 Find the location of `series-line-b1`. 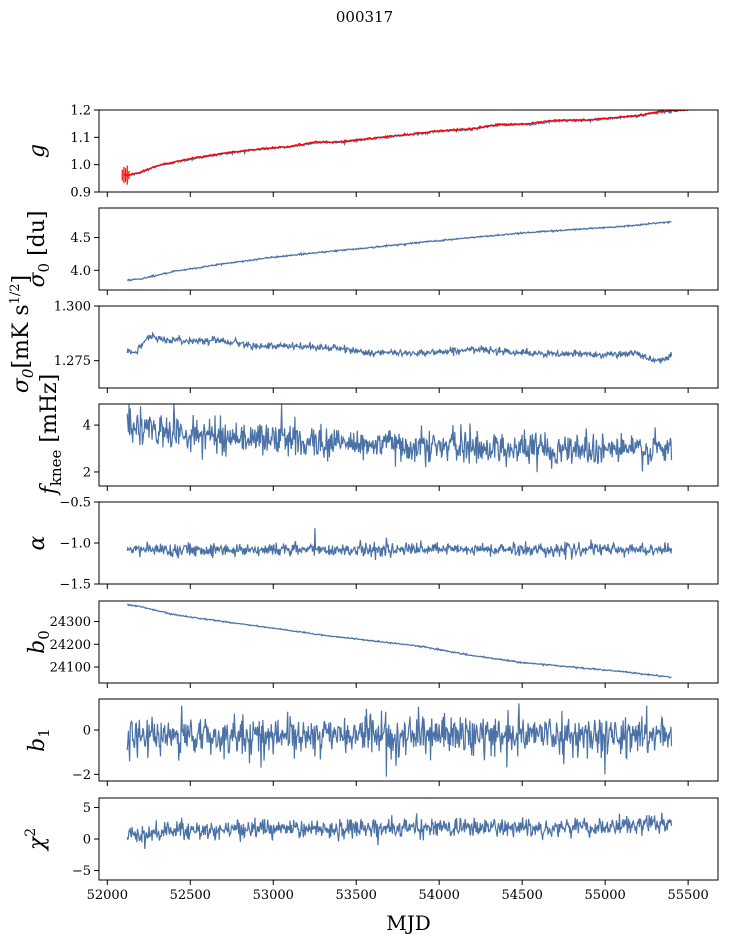

series-line-b1 is located at coordinates (399, 740).